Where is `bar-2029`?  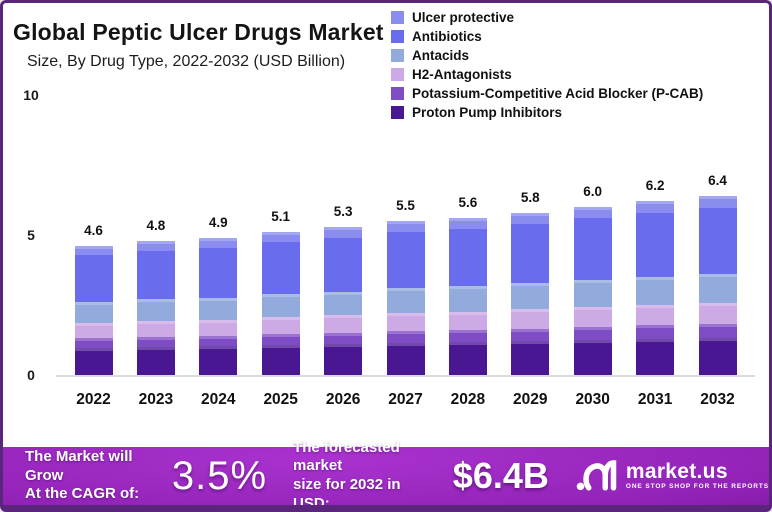 bar-2029 is located at coordinates (530, 294).